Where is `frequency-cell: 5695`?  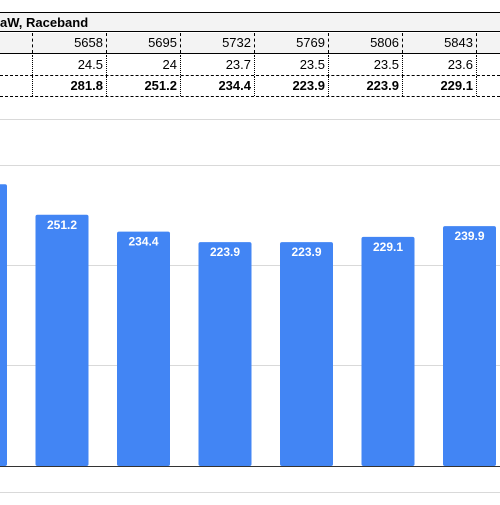 frequency-cell: 5695 is located at coordinates (143, 43).